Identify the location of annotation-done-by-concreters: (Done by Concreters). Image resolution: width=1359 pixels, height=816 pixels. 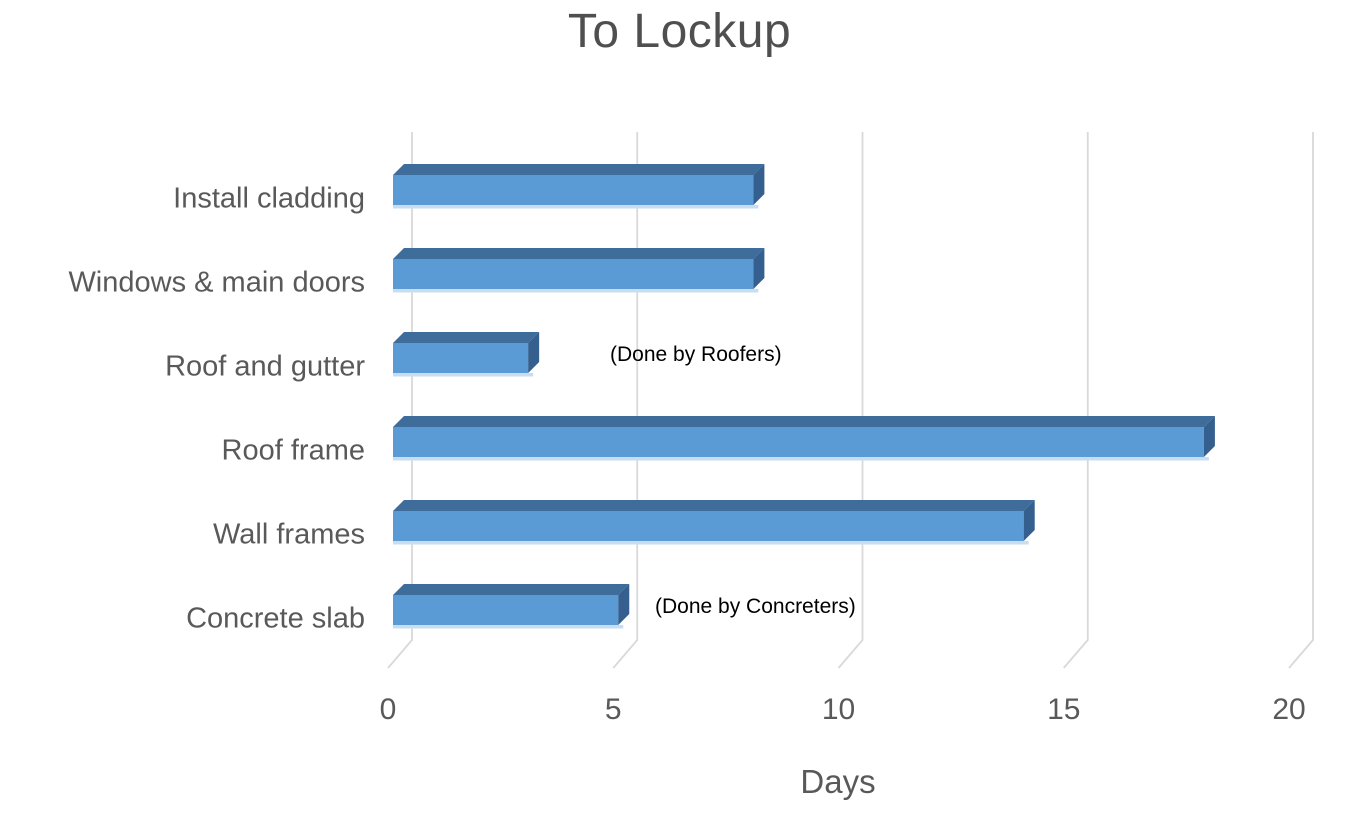
(755, 606).